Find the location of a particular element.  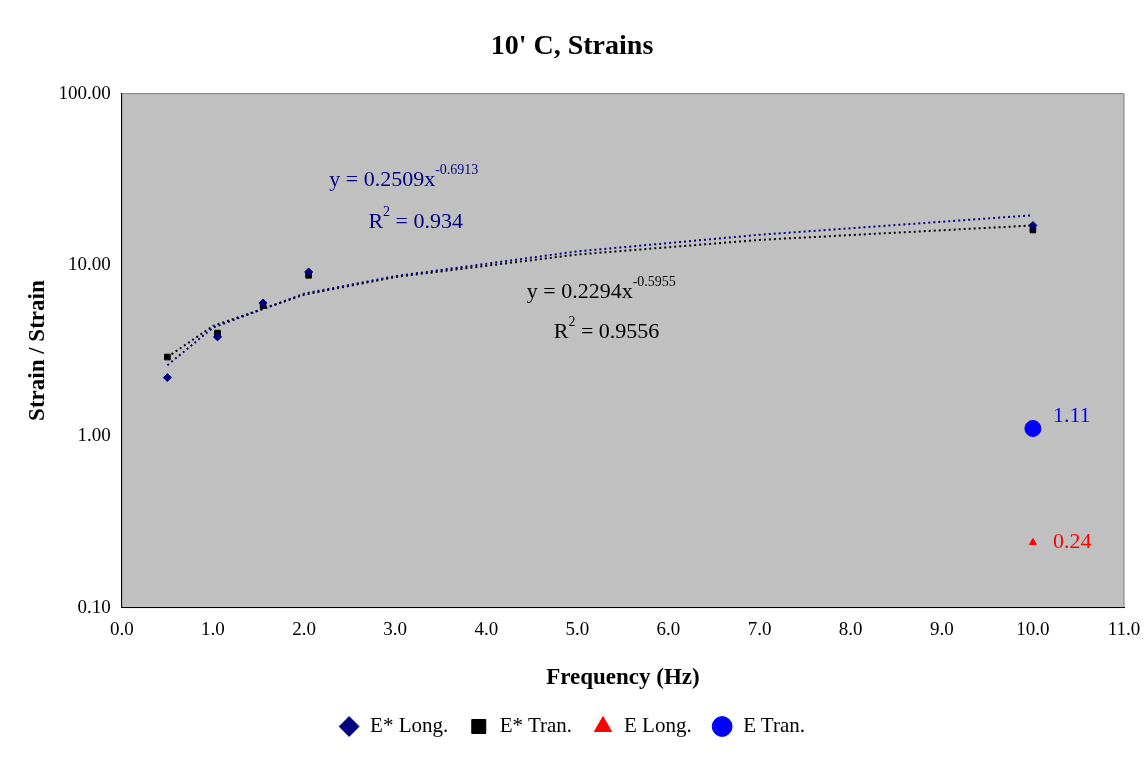

x-tick-label: 4.0 is located at coordinates (486, 628).